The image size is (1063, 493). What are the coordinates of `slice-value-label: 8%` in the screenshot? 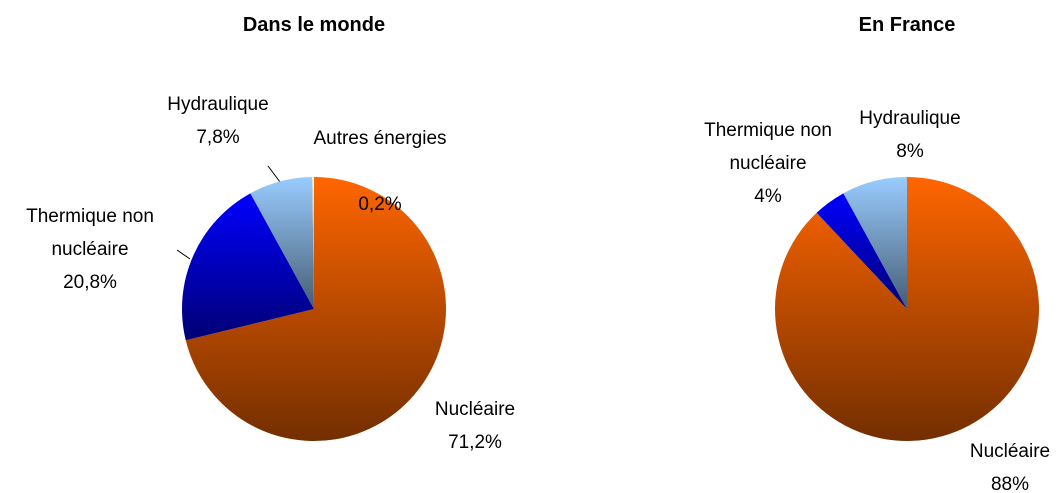 It's located at (910, 151).